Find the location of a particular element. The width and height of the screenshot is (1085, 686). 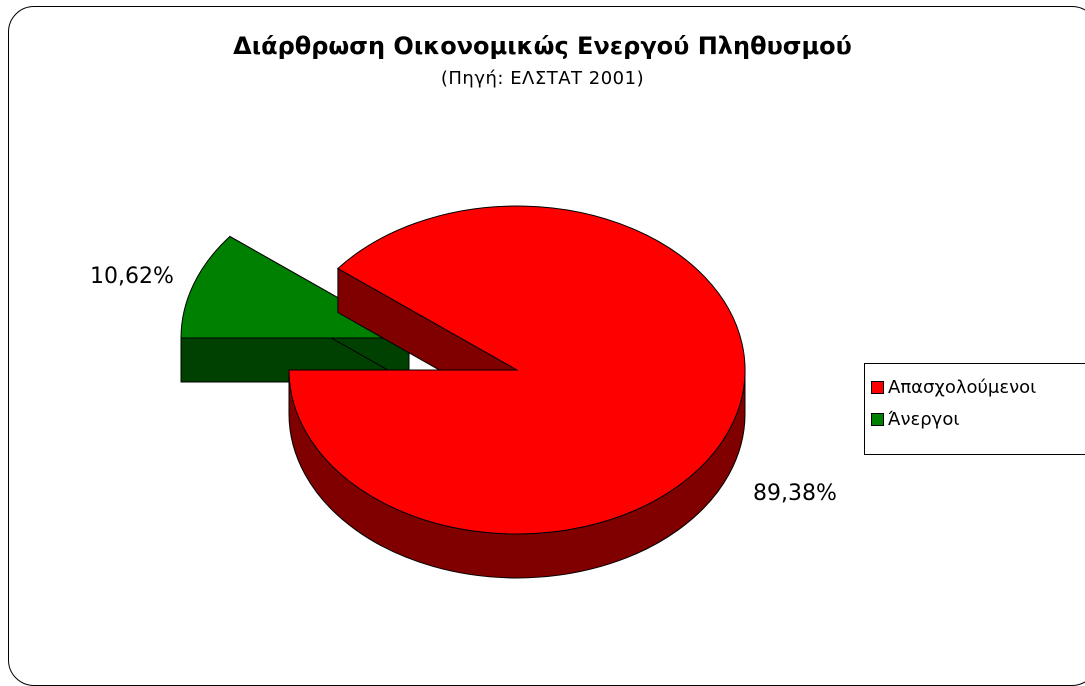

data-label-employed: 89,38% is located at coordinates (795, 493).